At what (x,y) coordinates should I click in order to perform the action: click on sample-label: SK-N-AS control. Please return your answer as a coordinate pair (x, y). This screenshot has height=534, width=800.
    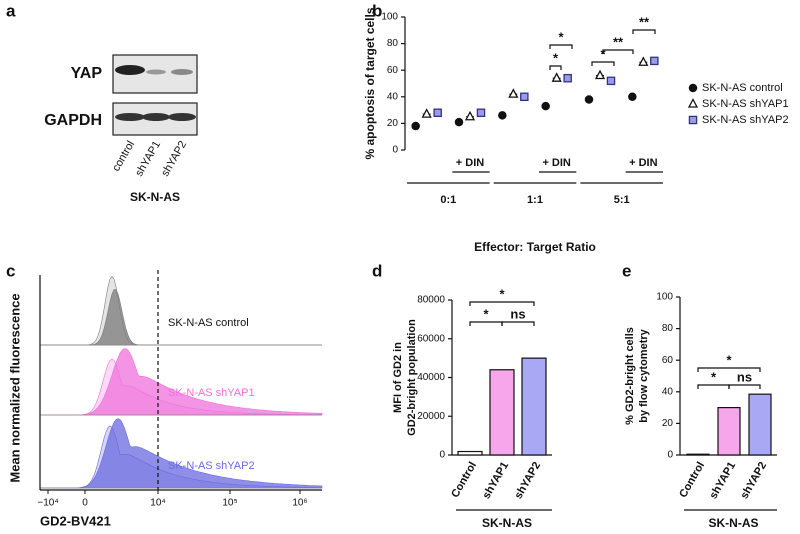
    Looking at the image, I should click on (208, 323).